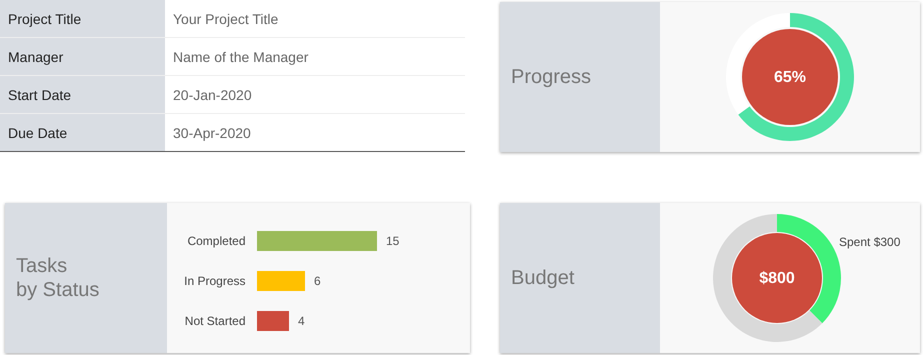  What do you see at coordinates (82, 19) in the screenshot?
I see `text: Project Title` at bounding box center [82, 19].